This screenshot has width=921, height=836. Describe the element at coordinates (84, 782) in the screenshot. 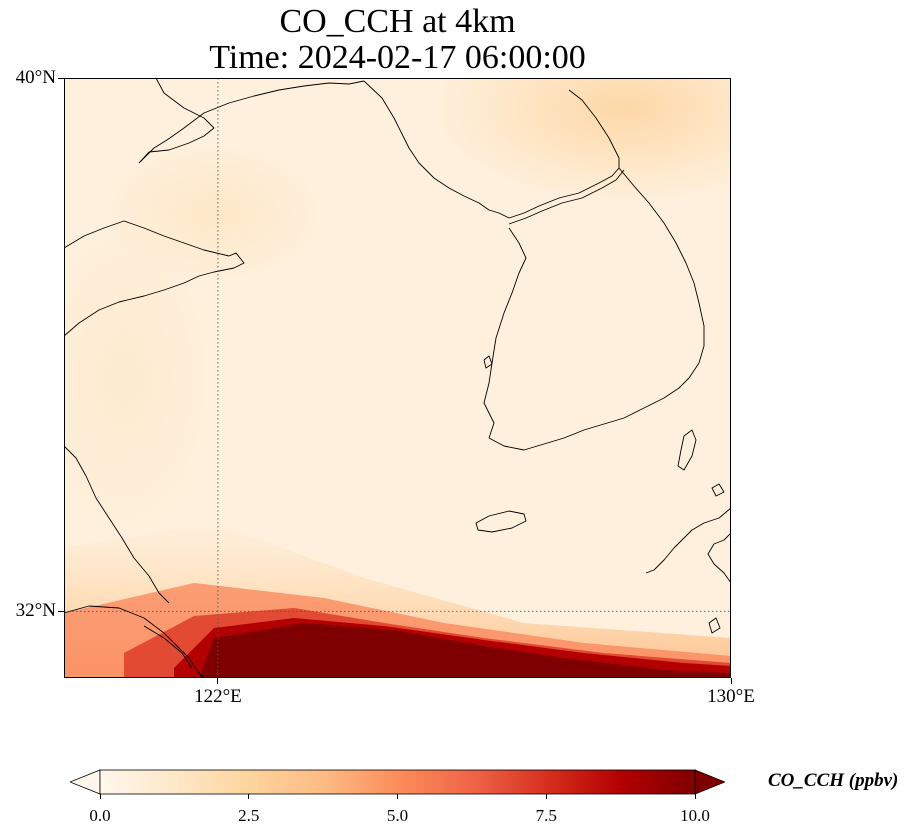

I see `colorbar-extend-low` at that location.